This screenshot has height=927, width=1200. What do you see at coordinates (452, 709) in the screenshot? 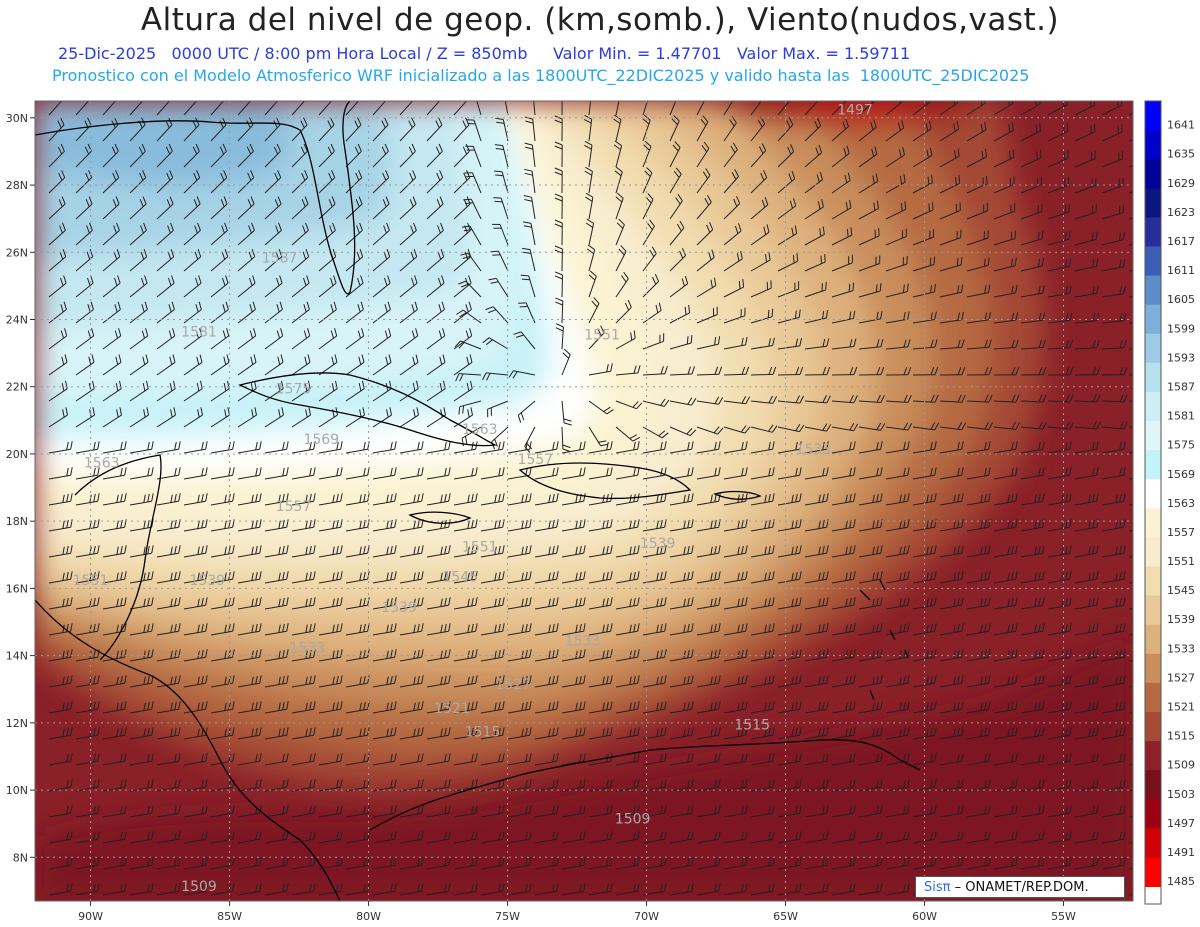
I see `contour-label: 1521` at bounding box center [452, 709].